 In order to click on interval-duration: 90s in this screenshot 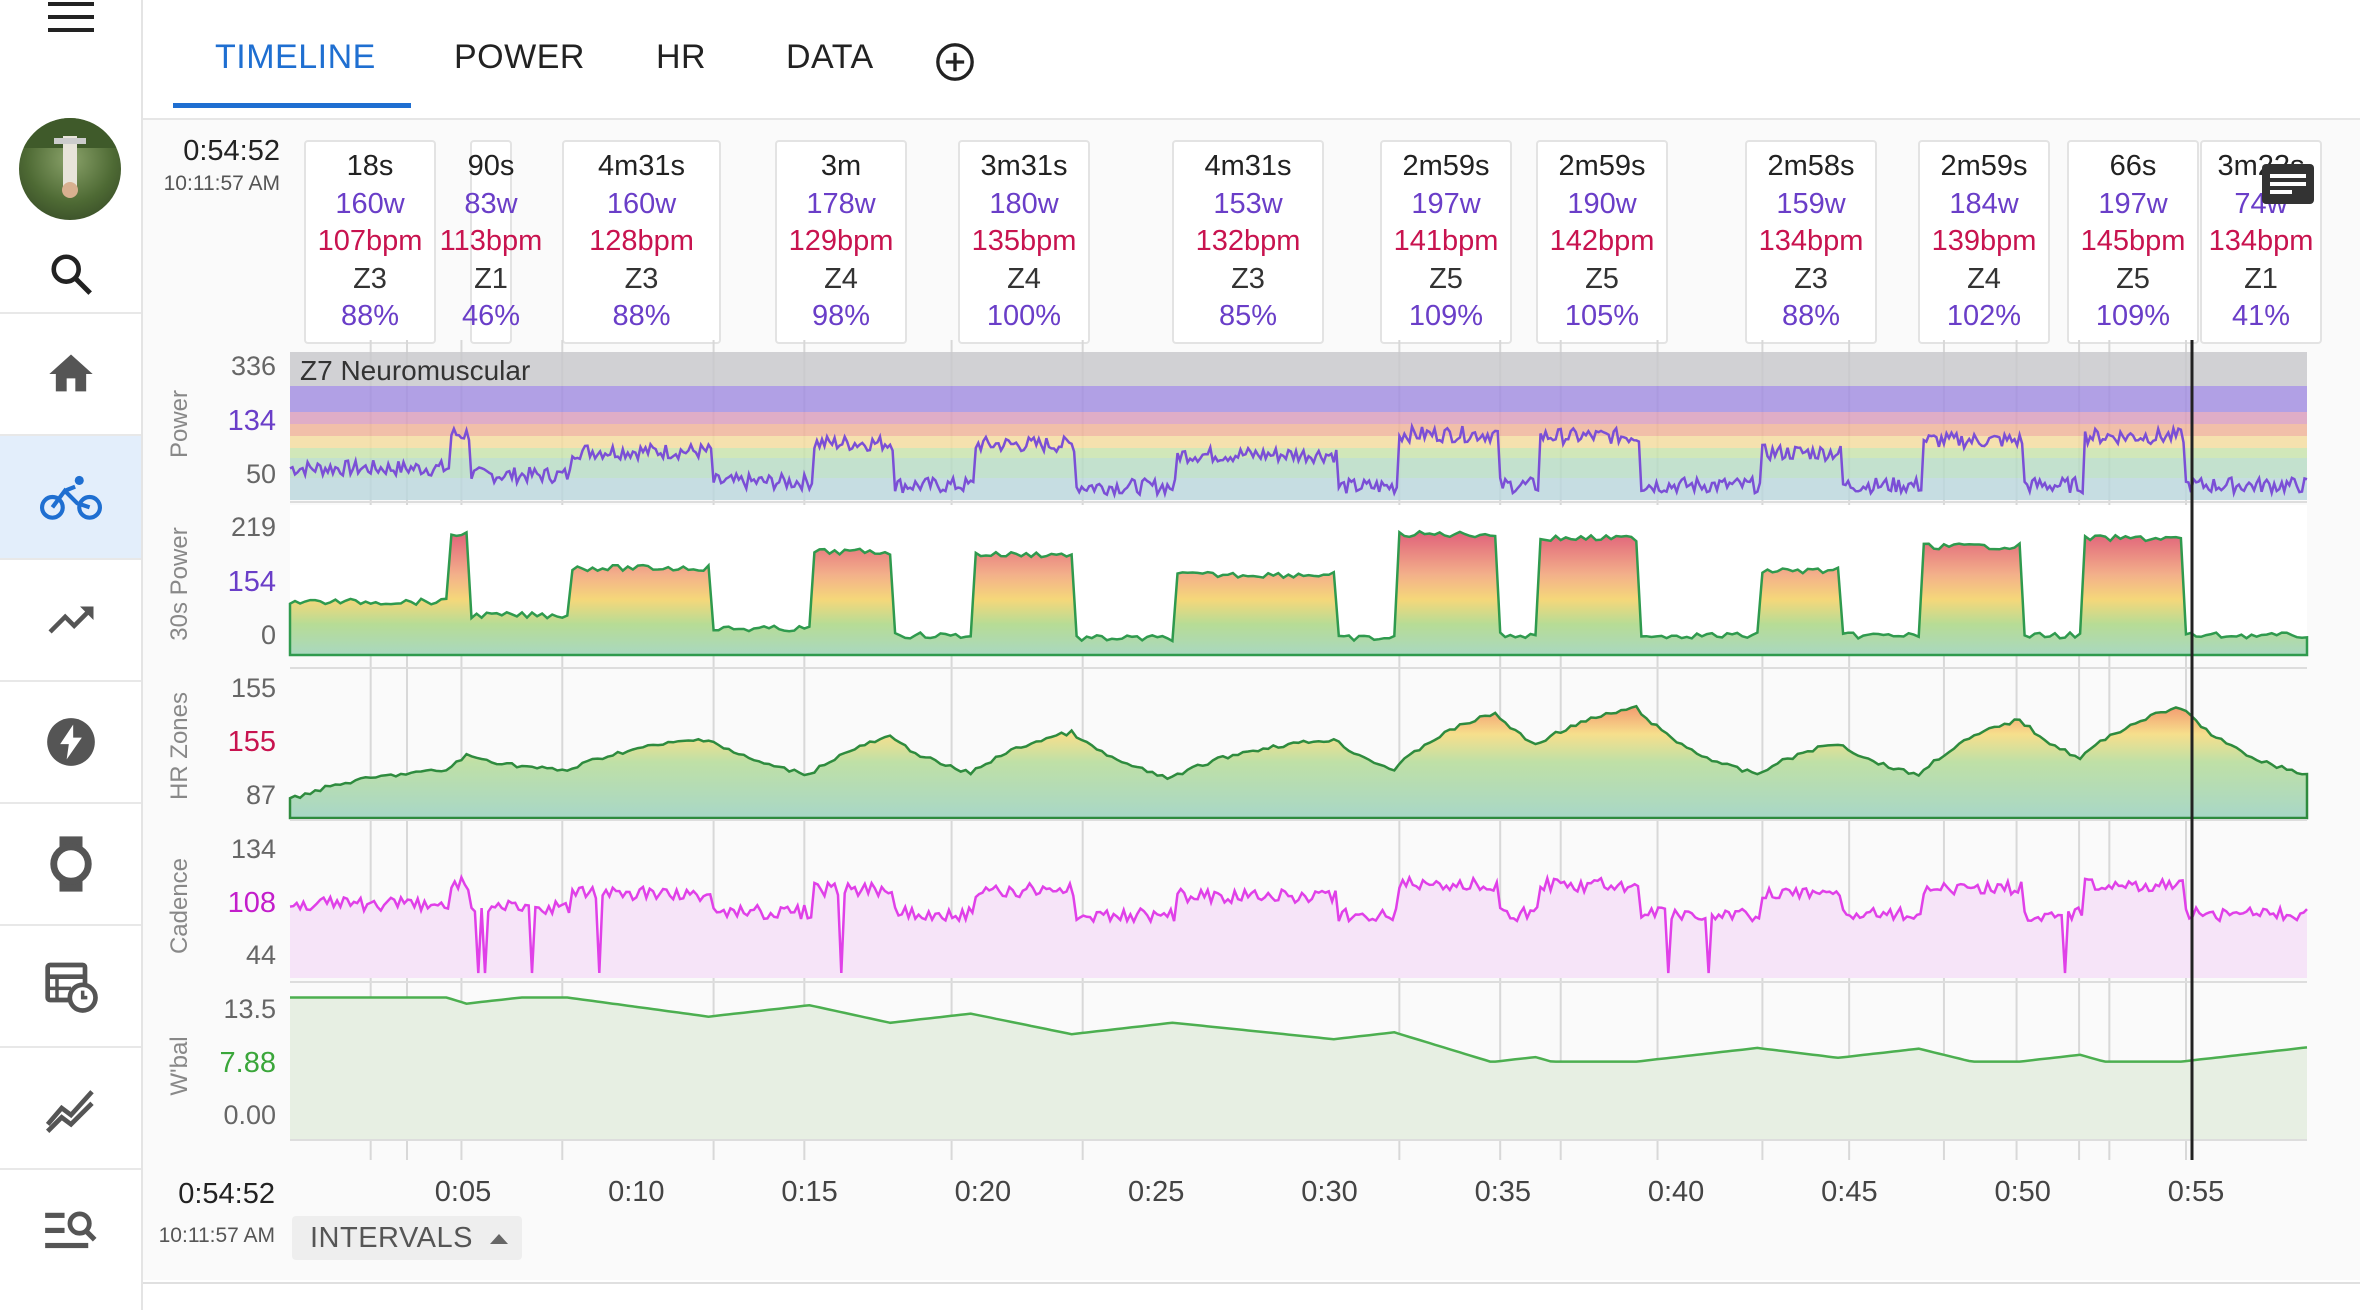, I will do `click(491, 166)`.